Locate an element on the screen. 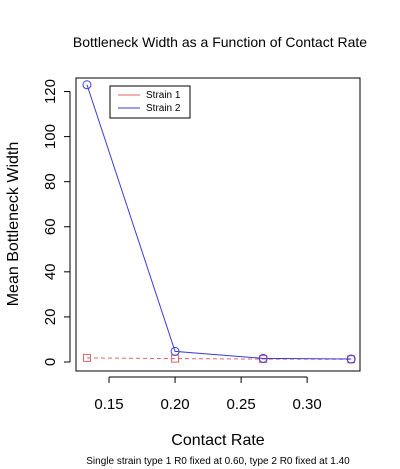 The image size is (400, 469). x-tick-label: 0.25 is located at coordinates (241, 404).